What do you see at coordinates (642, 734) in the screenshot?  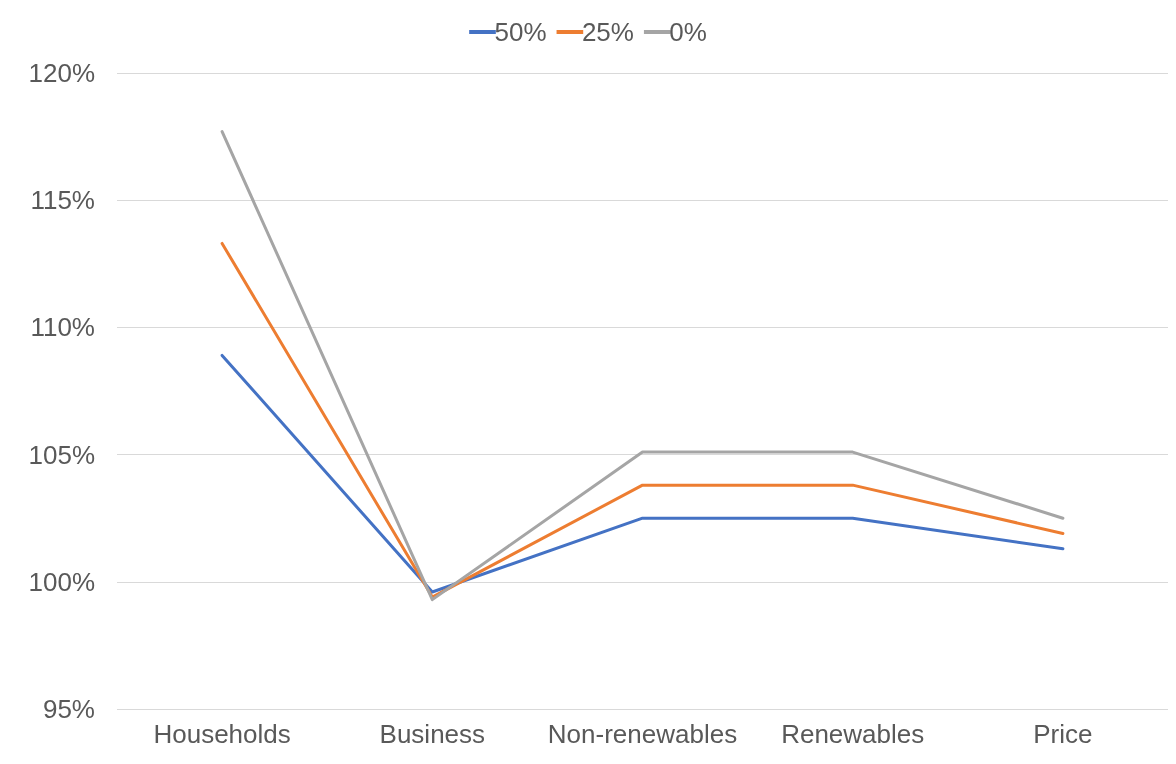 I see `x-tick-label: Non-renewables` at bounding box center [642, 734].